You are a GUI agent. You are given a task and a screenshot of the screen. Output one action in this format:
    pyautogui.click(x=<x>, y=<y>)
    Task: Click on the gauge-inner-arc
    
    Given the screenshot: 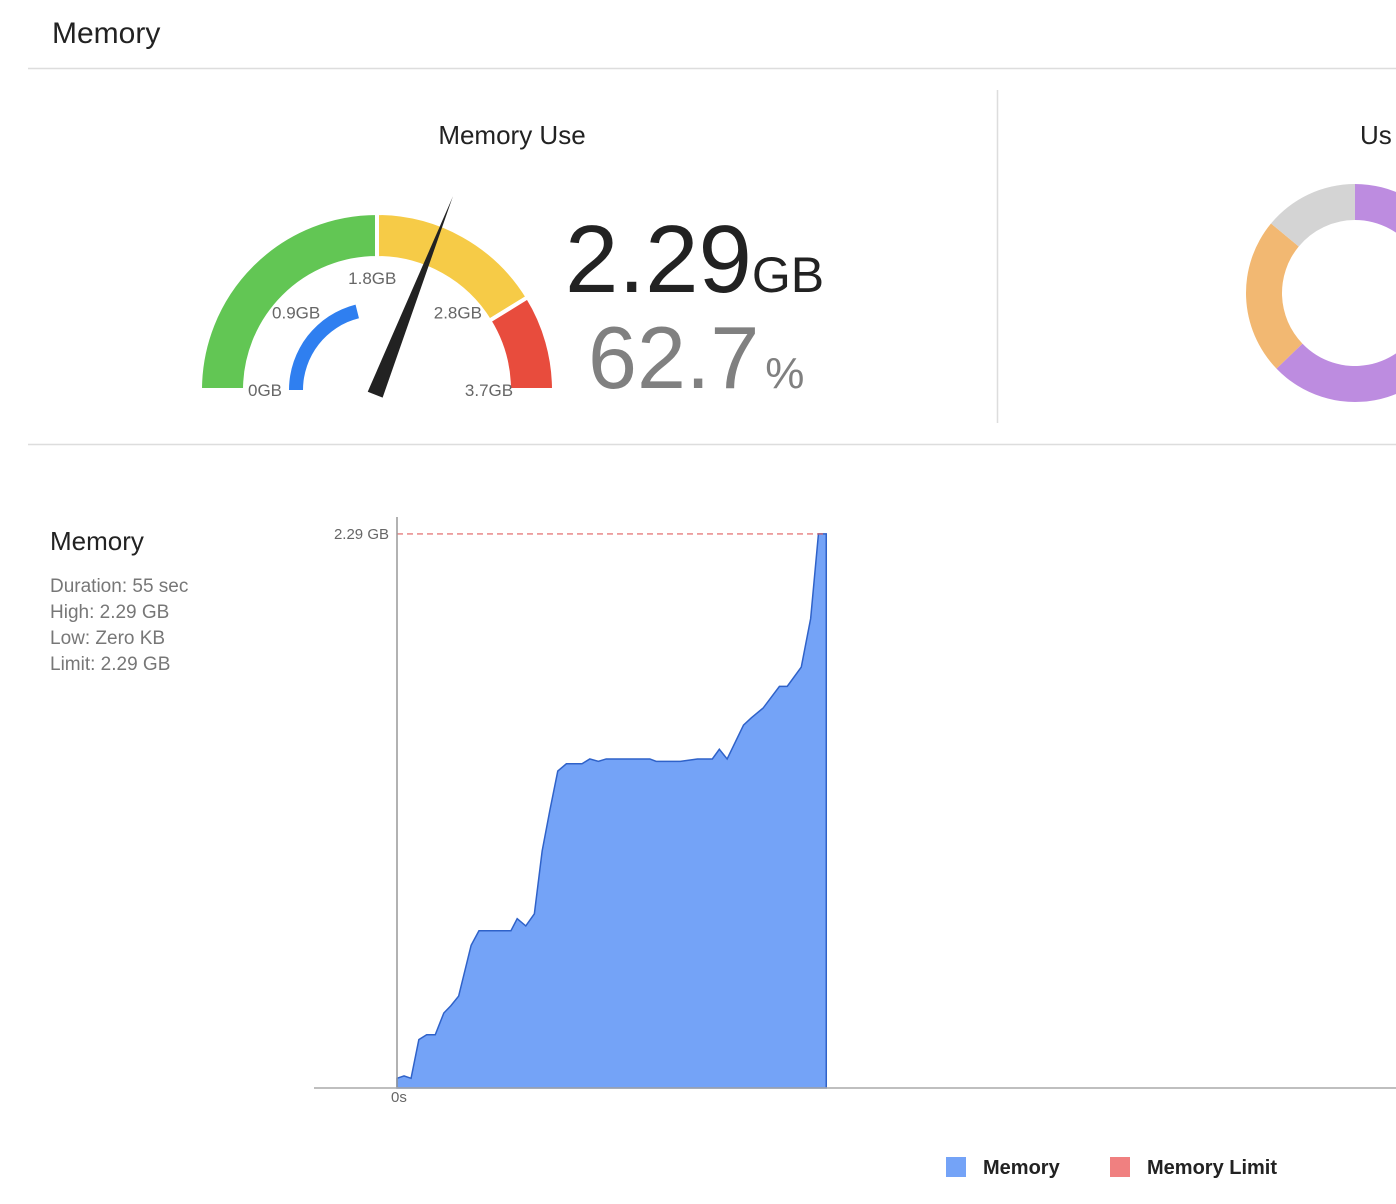 What is the action you would take?
    pyautogui.click(x=324, y=347)
    